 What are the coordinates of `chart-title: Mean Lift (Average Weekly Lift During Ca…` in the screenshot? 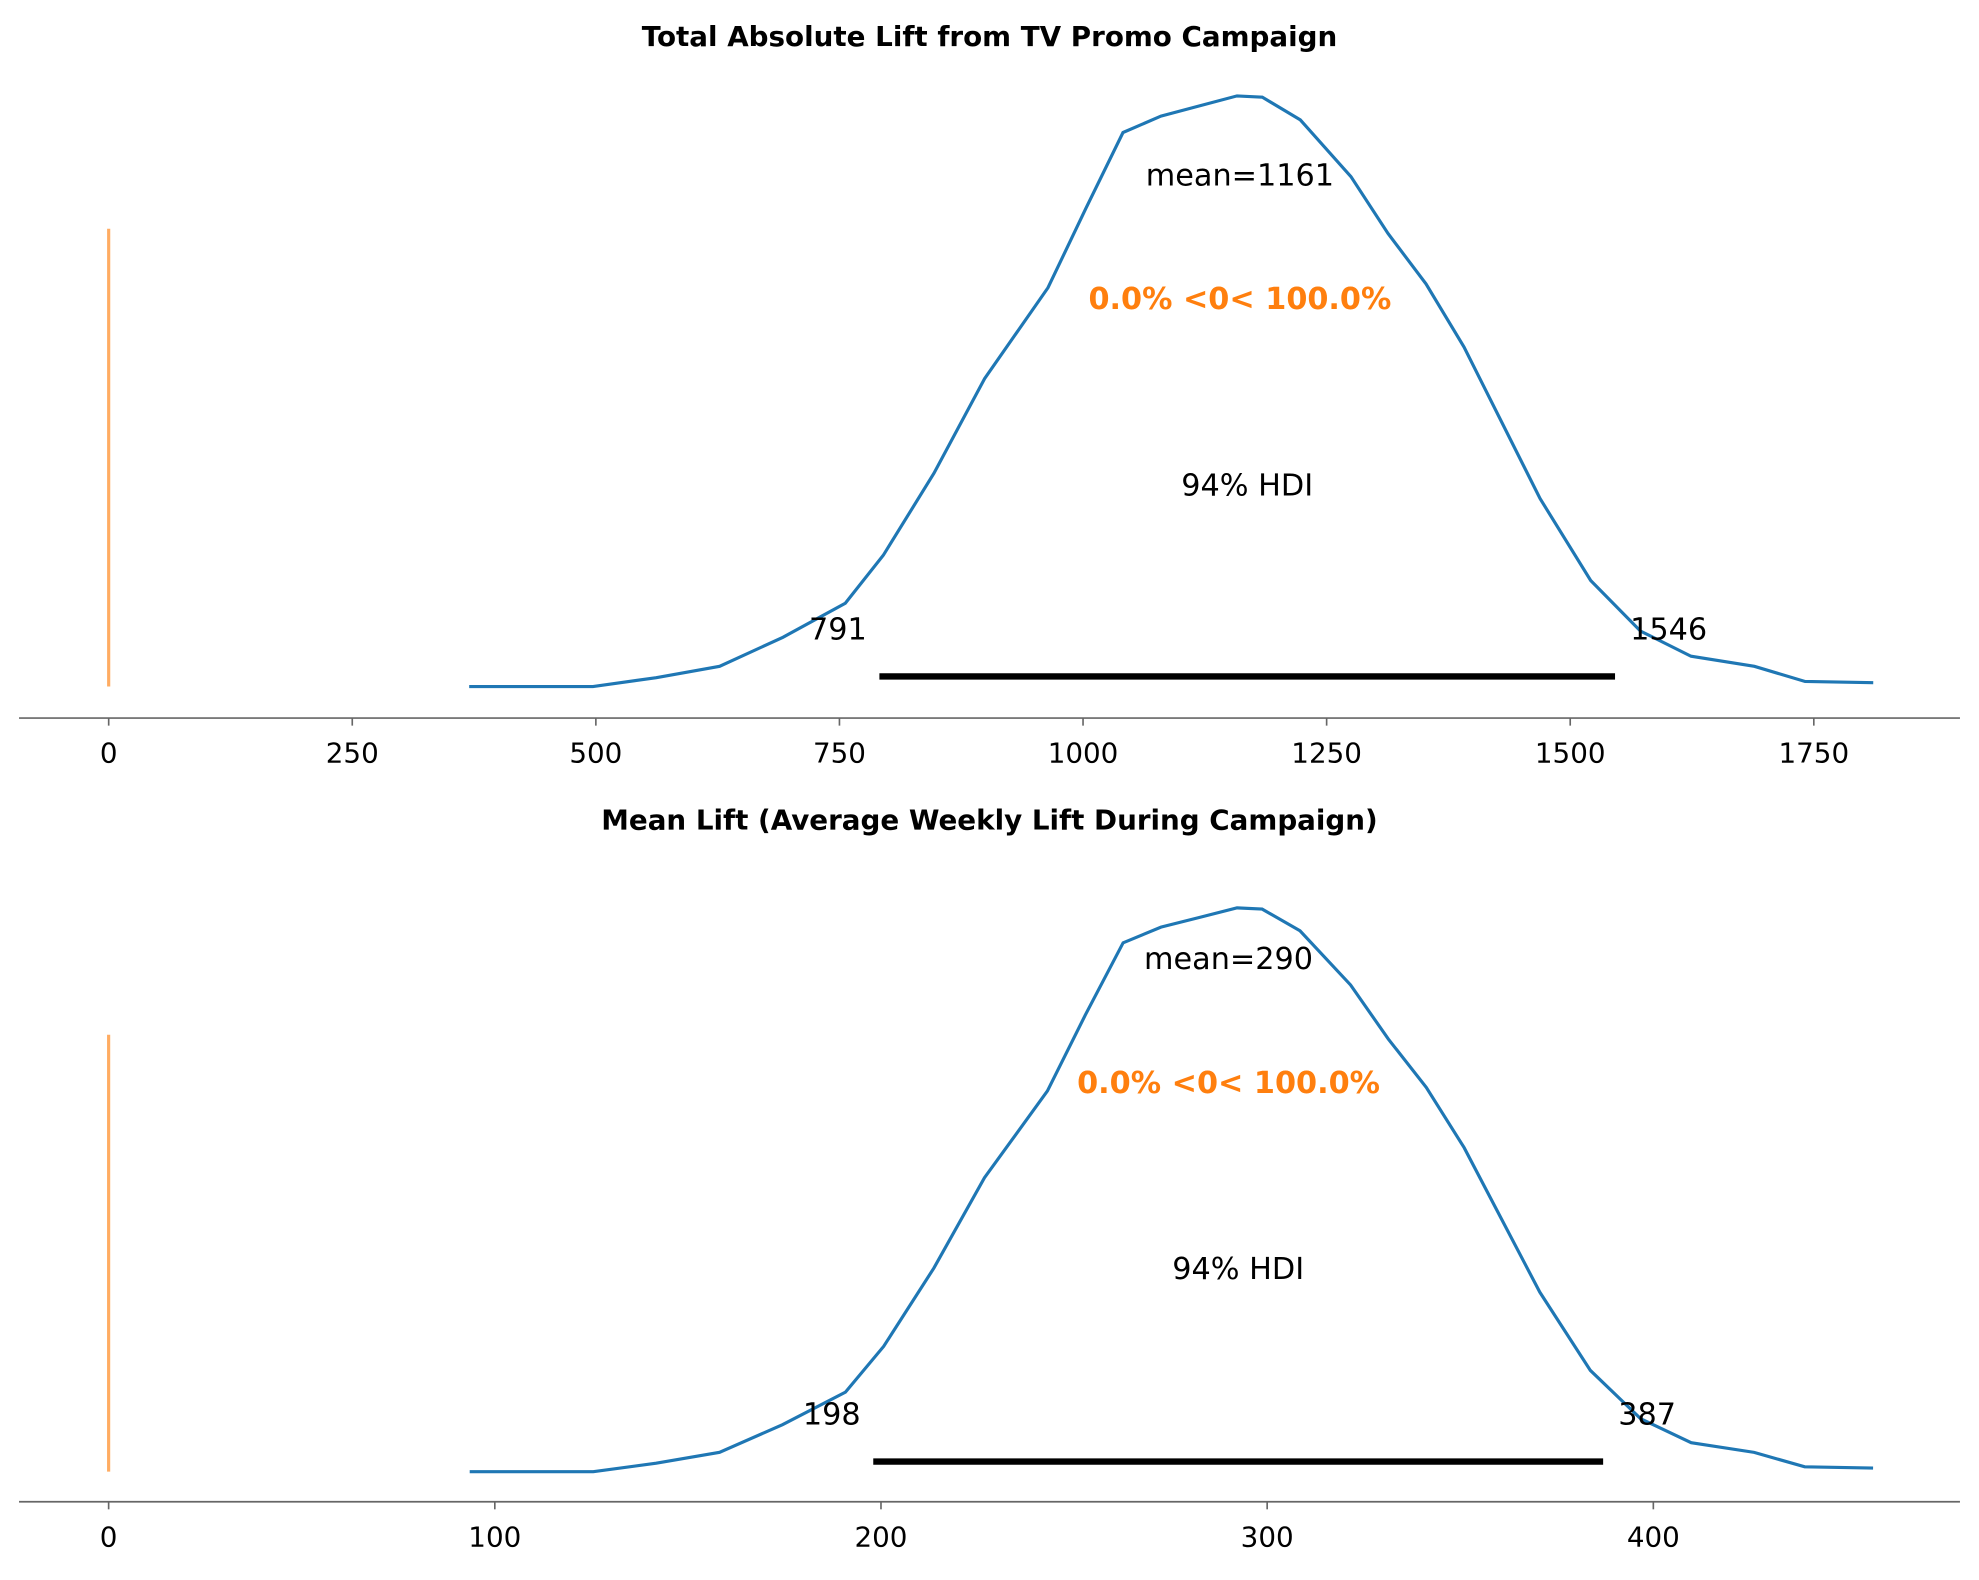 It's located at (989, 820).